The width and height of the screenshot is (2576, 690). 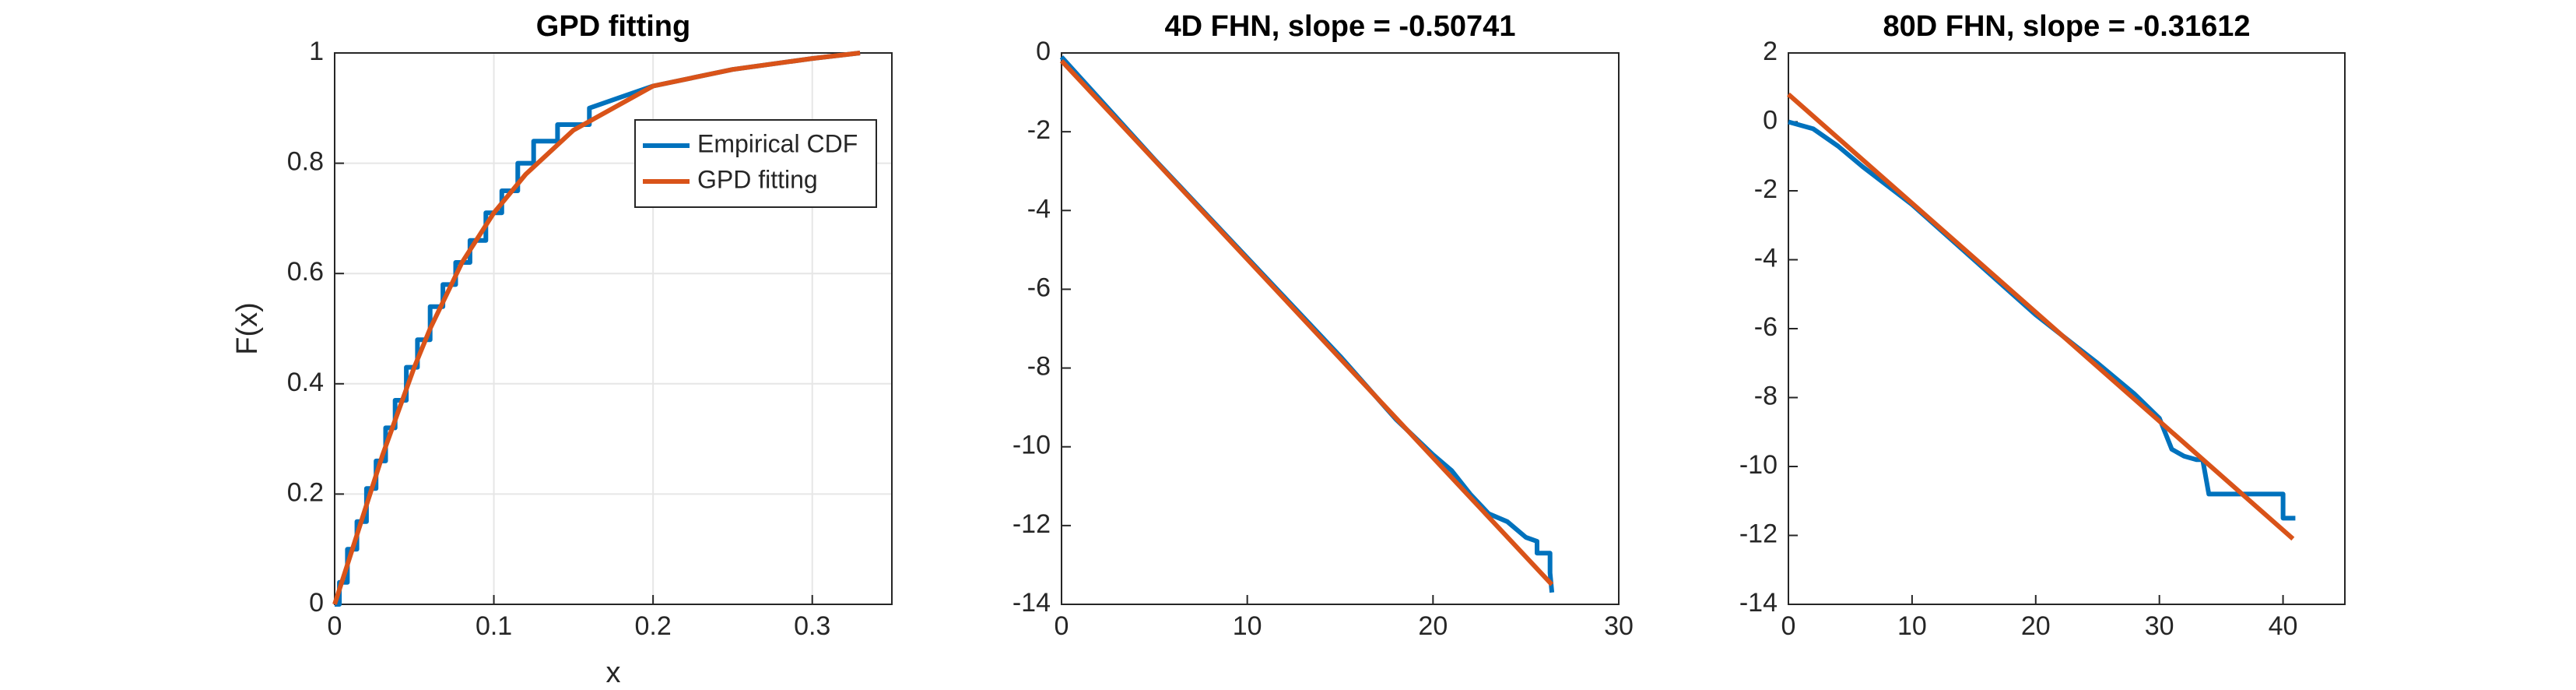 I want to click on x-axis-label: x, so click(x=613, y=673).